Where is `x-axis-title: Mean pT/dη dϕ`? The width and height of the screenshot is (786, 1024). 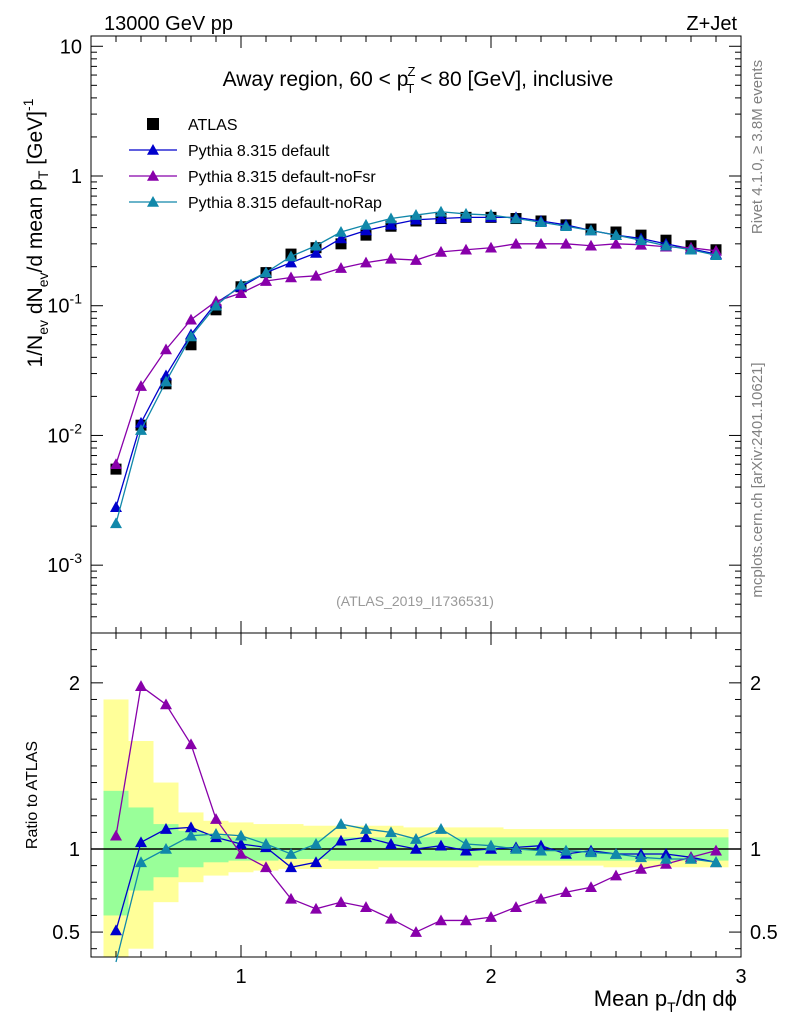
x-axis-title: Mean pT/dη dϕ is located at coordinates (665, 1000).